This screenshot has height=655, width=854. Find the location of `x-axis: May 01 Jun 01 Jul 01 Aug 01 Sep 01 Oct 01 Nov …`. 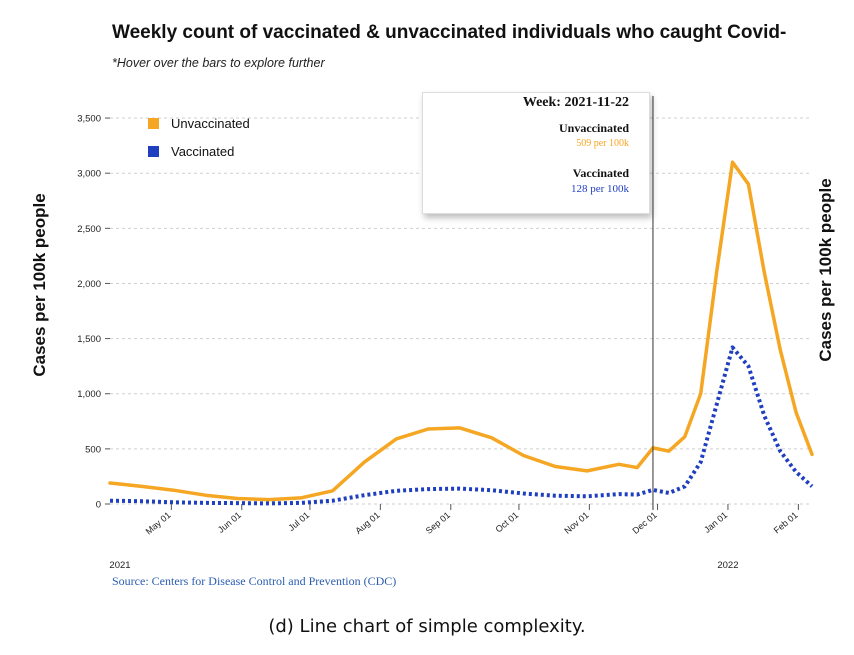

x-axis: May 01 Jun 01 Jul 01 Aug 01 Sep 01 Oct 01 Nov … is located at coordinates (454, 537).